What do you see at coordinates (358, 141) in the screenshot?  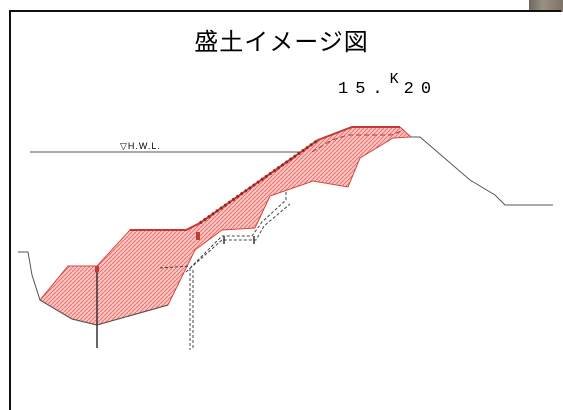 I see `inner-dashed-line` at bounding box center [358, 141].